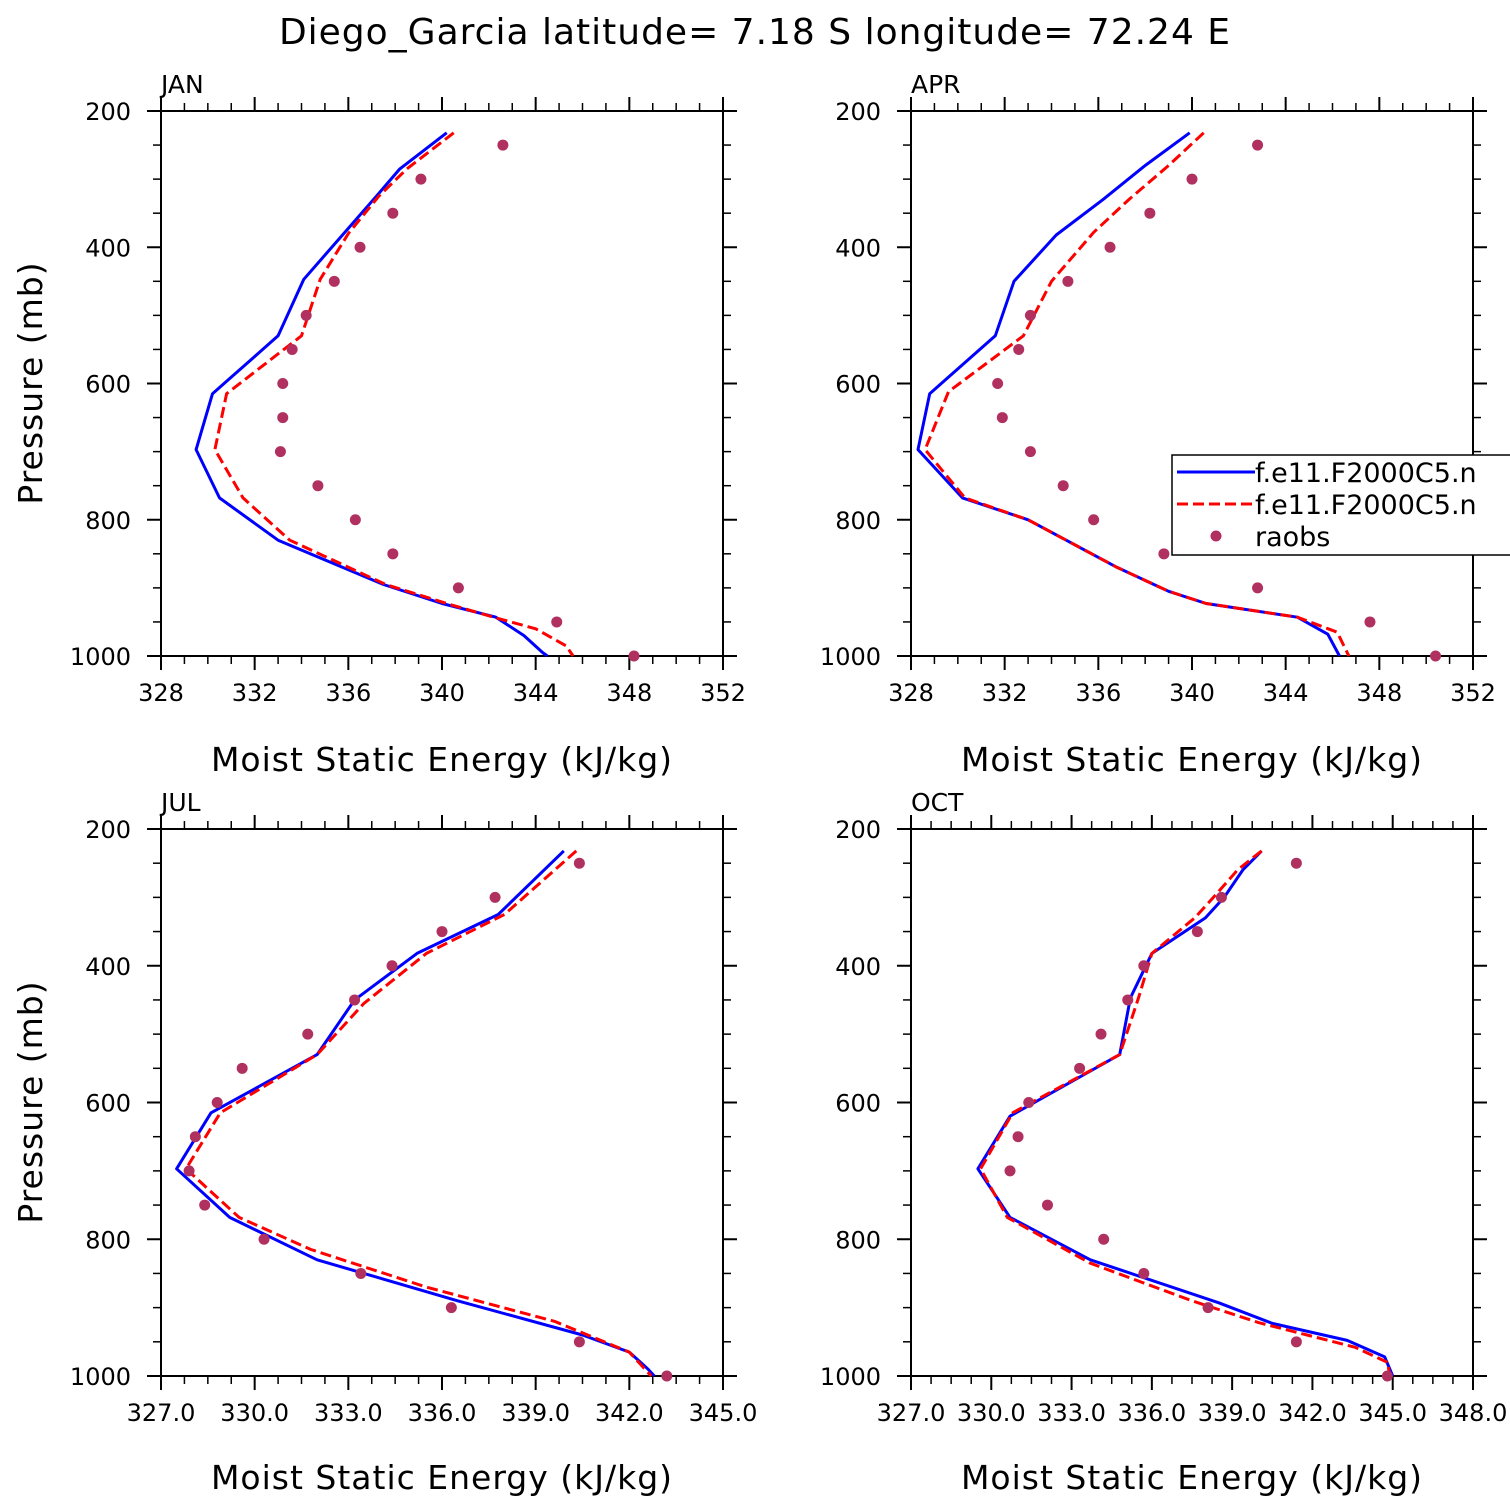 This screenshot has height=1510, width=1510. Describe the element at coordinates (1366, 473) in the screenshot. I see `legend-label-1: f.e11.F2000C5.n` at that location.